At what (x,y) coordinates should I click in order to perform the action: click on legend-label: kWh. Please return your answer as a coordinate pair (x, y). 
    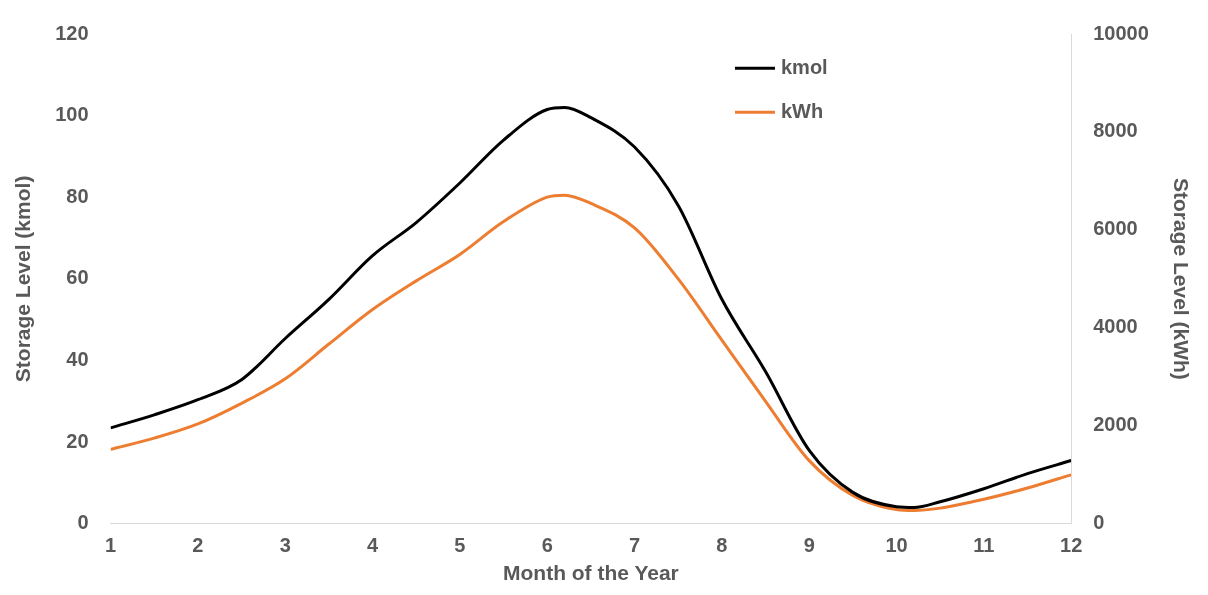
    Looking at the image, I should click on (802, 110).